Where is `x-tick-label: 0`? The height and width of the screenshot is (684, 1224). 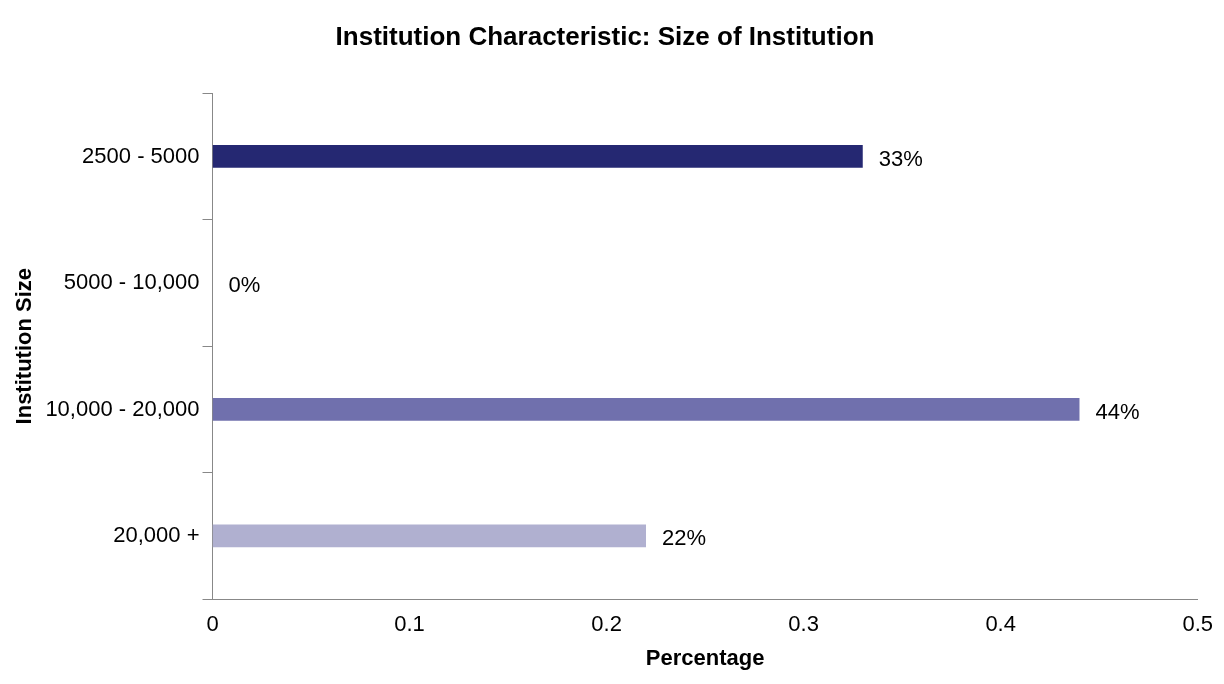 x-tick-label: 0 is located at coordinates (212, 624).